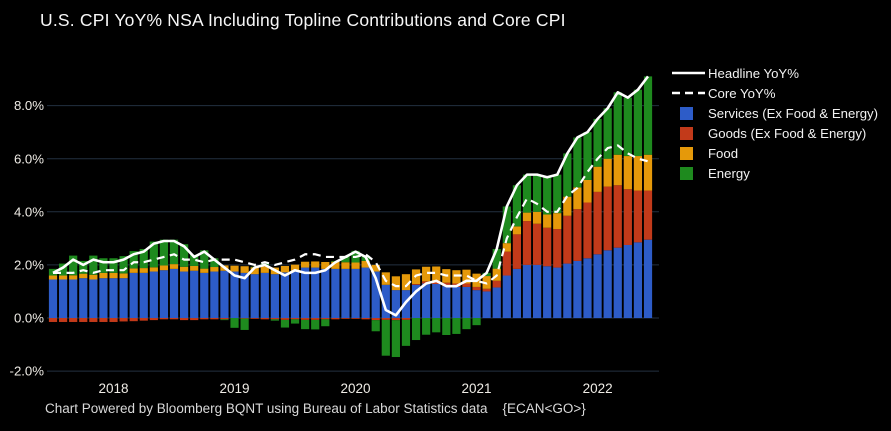 The height and width of the screenshot is (431, 891). I want to click on legend-item-headline-yoy: Headline YoY%, so click(775, 73).